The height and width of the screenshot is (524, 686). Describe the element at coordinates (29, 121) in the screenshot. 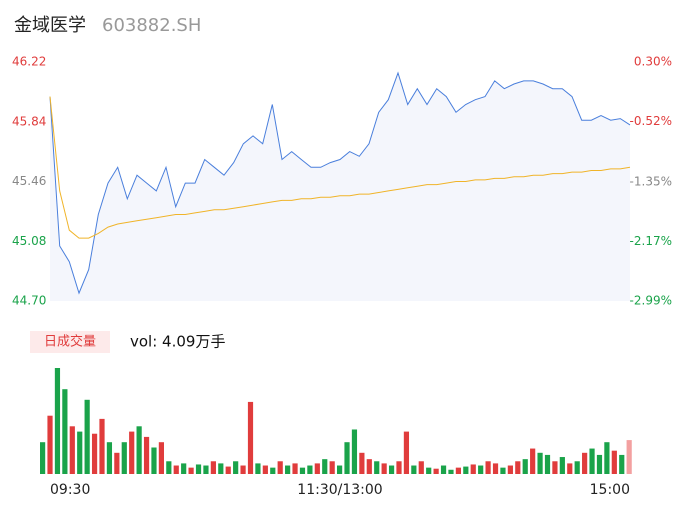

I see `y-tick-label: 45.84` at that location.